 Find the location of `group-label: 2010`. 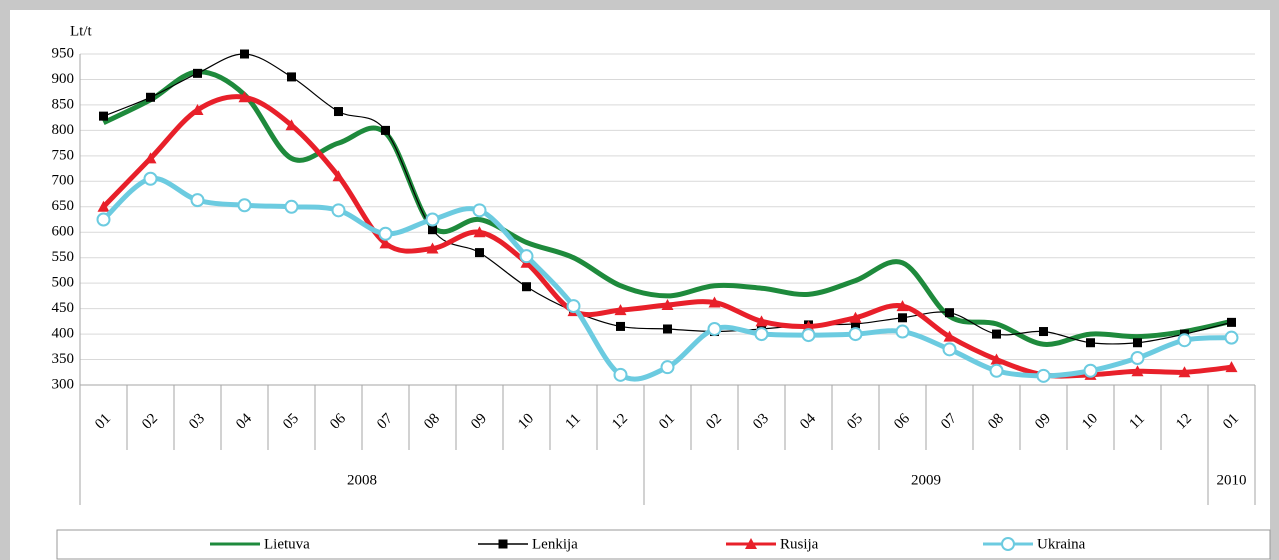

group-label: 2010 is located at coordinates (1232, 480).